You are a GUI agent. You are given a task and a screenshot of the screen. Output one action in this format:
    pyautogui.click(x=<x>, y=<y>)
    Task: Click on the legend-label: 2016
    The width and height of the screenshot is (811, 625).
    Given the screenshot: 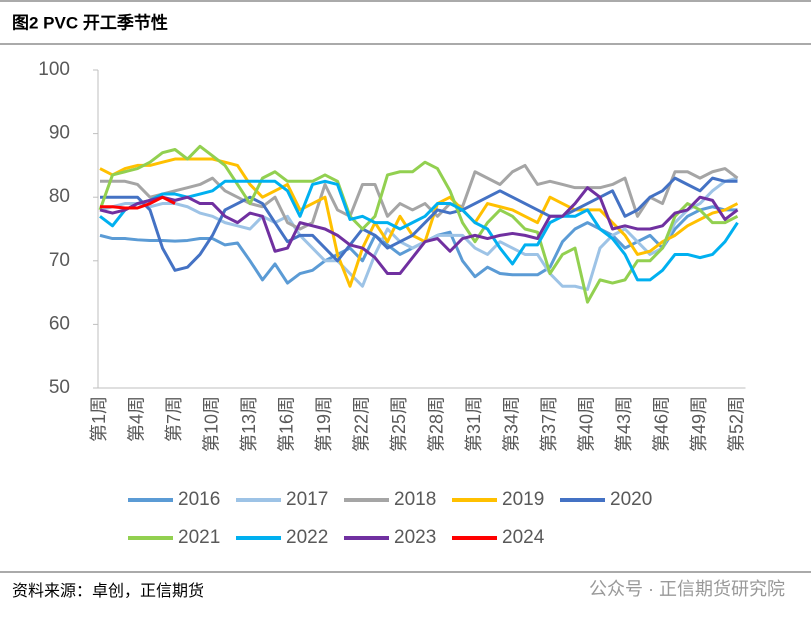 What is the action you would take?
    pyautogui.click(x=199, y=499)
    